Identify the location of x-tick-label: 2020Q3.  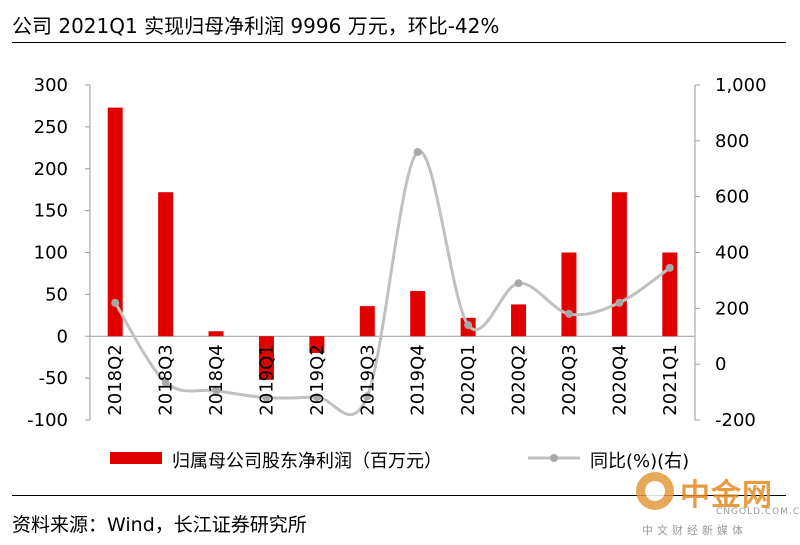
(569, 379).